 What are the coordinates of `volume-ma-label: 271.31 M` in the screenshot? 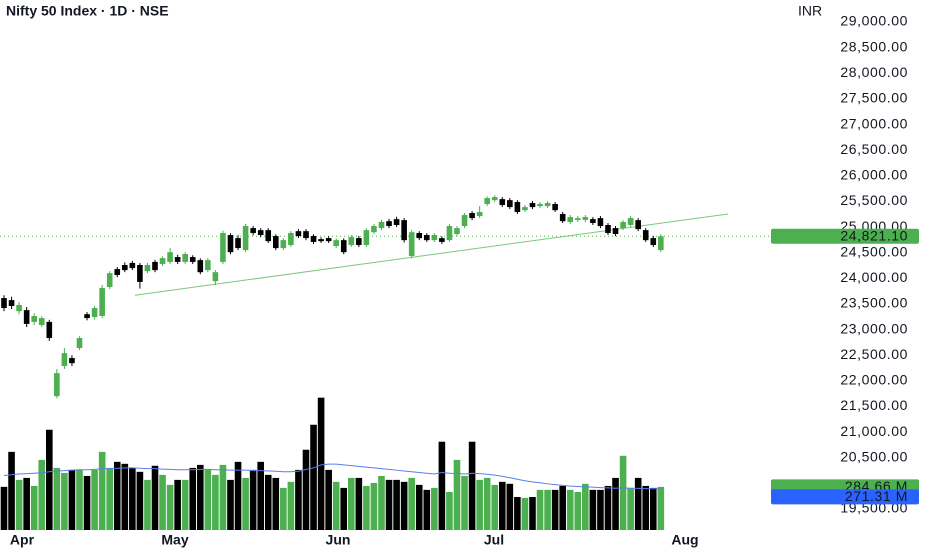 It's located at (876, 496).